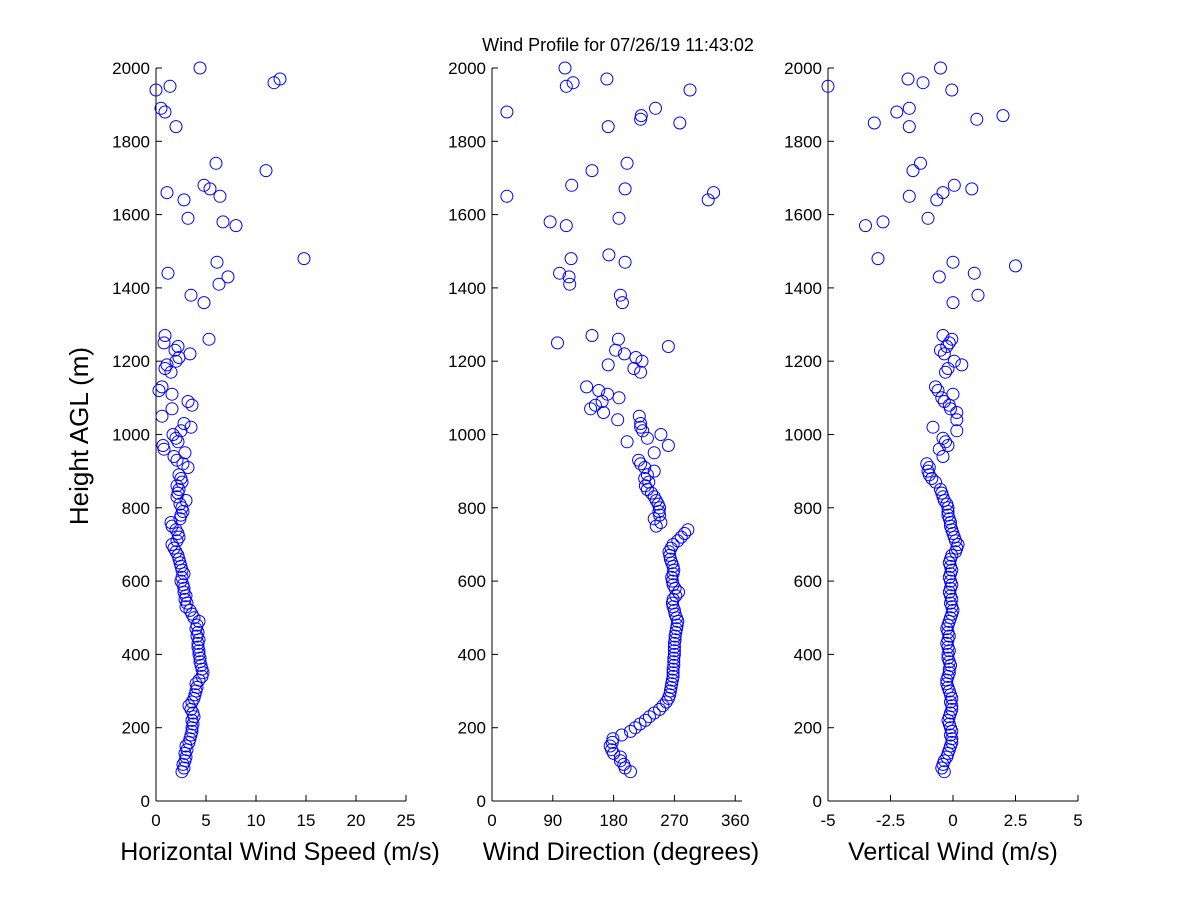  What do you see at coordinates (131, 361) in the screenshot?
I see `y-tick-label: 1200` at bounding box center [131, 361].